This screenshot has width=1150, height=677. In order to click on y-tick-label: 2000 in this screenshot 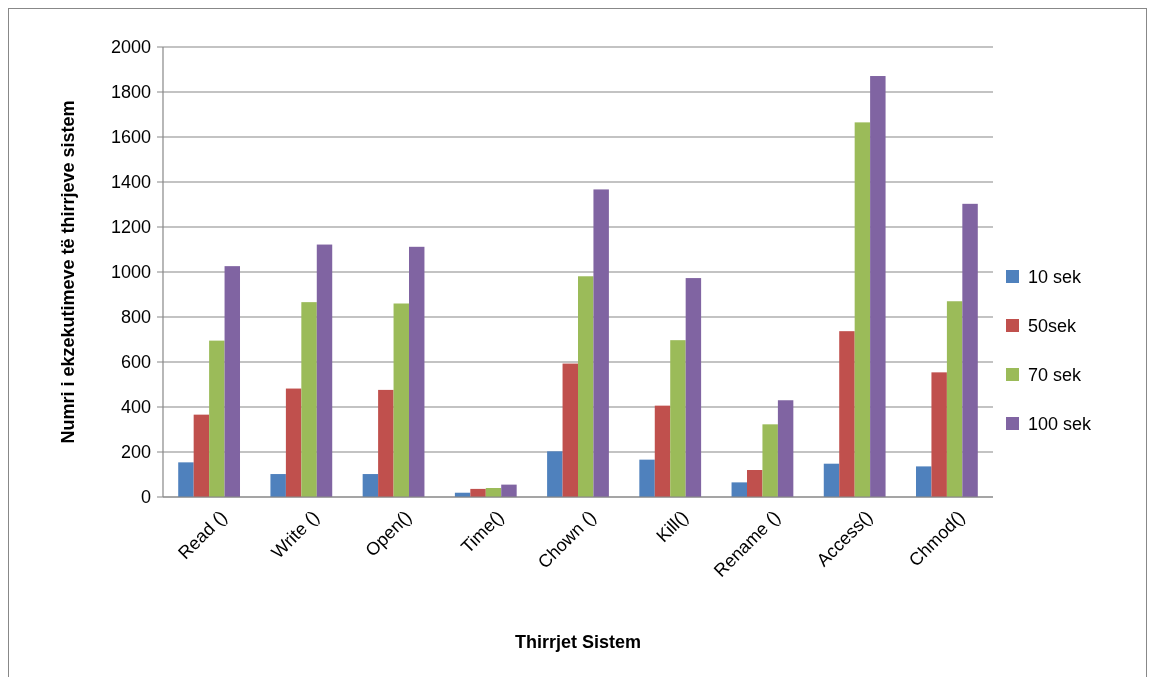, I will do `click(130, 47)`.